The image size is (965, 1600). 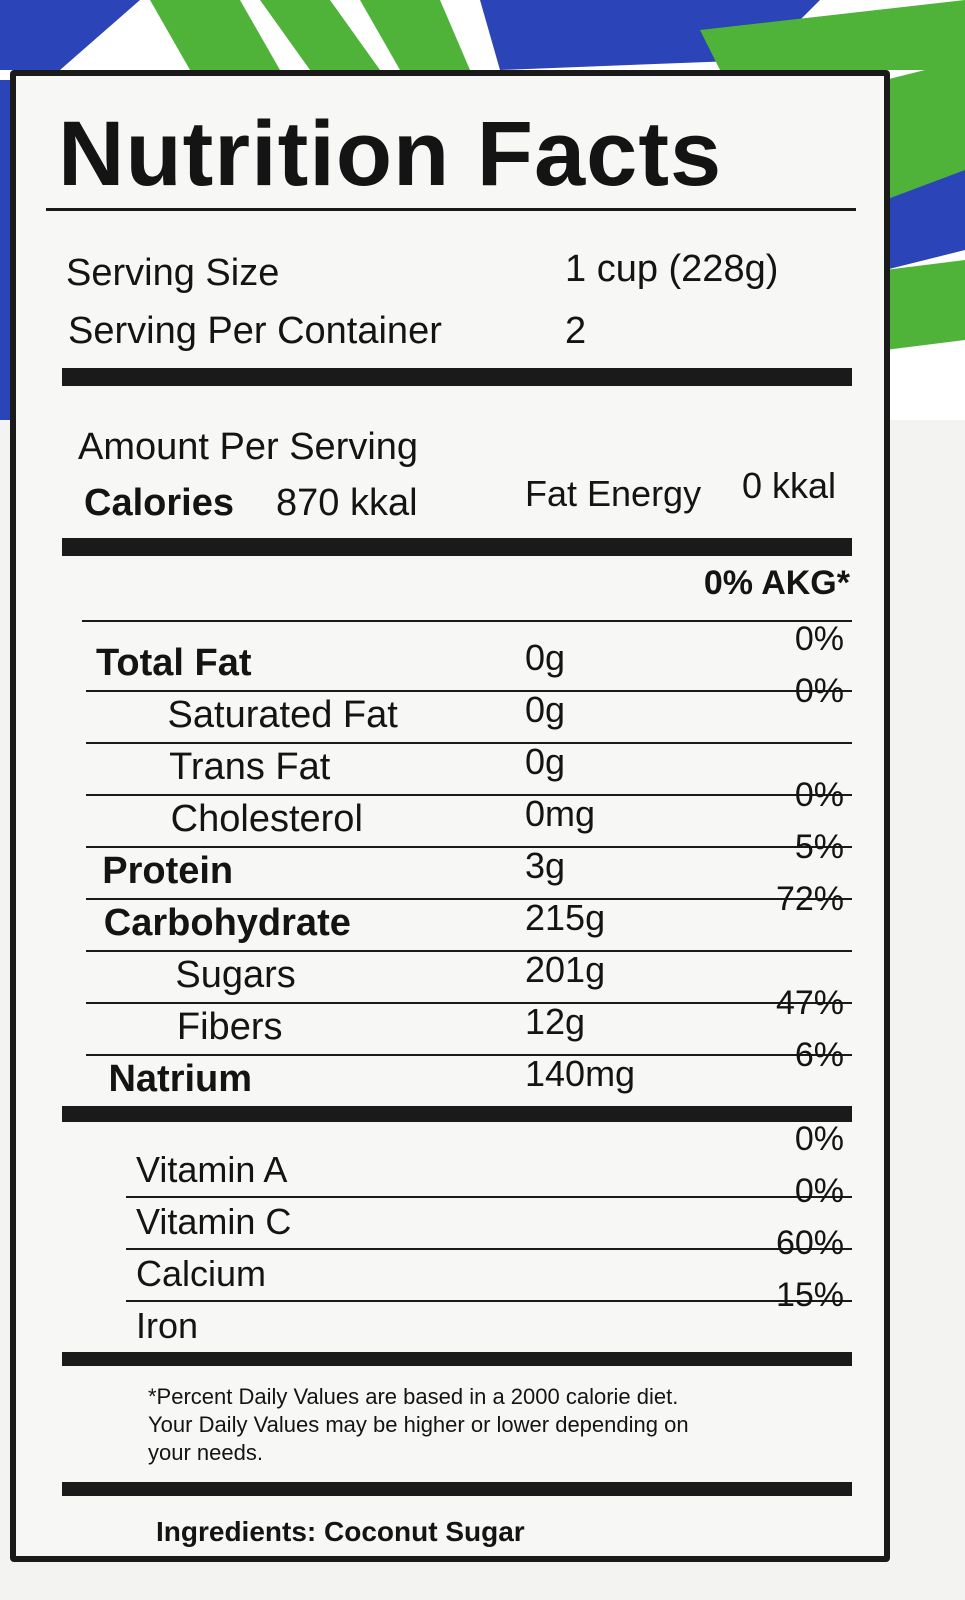 I want to click on nutrient-name: Carbohydrate, so click(x=227, y=923).